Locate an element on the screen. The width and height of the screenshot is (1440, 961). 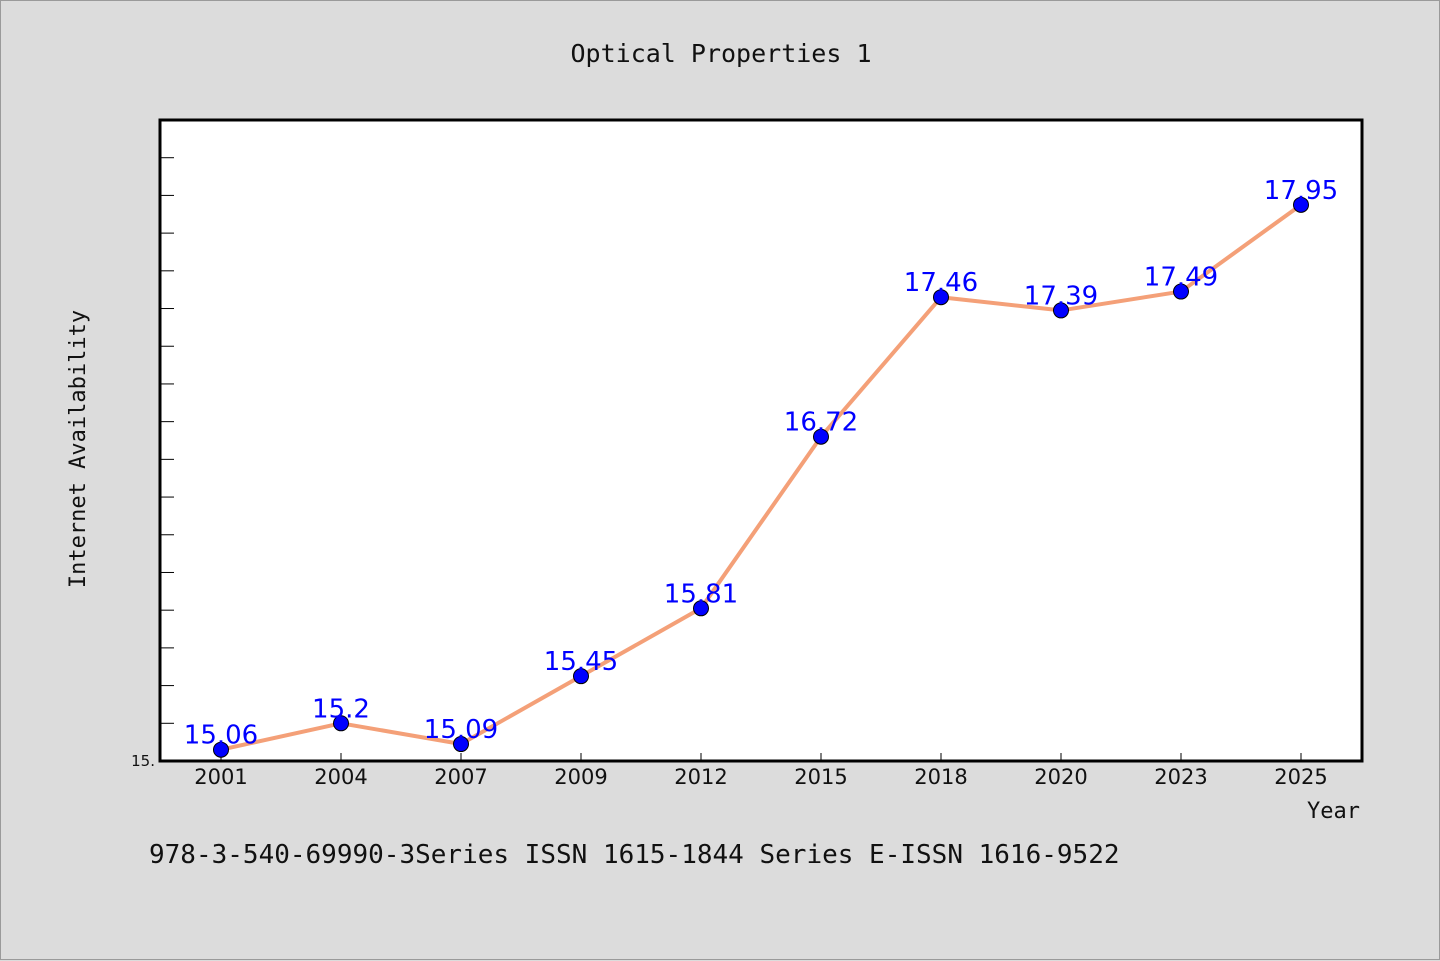
x-tick-label: 2009 is located at coordinates (580, 777).